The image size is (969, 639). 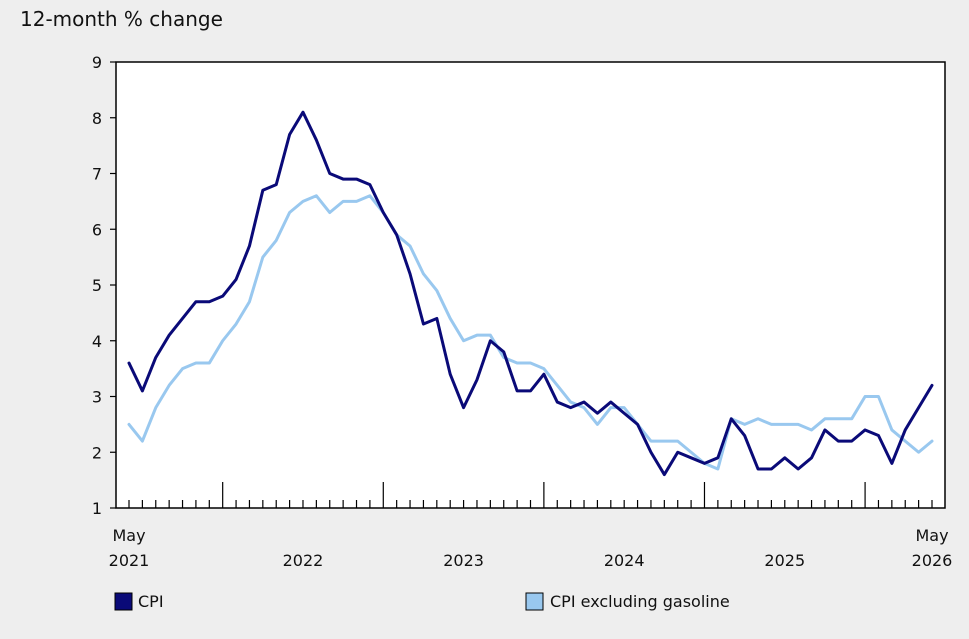 I want to click on x-tick-label-year: 2022, so click(x=303, y=560).